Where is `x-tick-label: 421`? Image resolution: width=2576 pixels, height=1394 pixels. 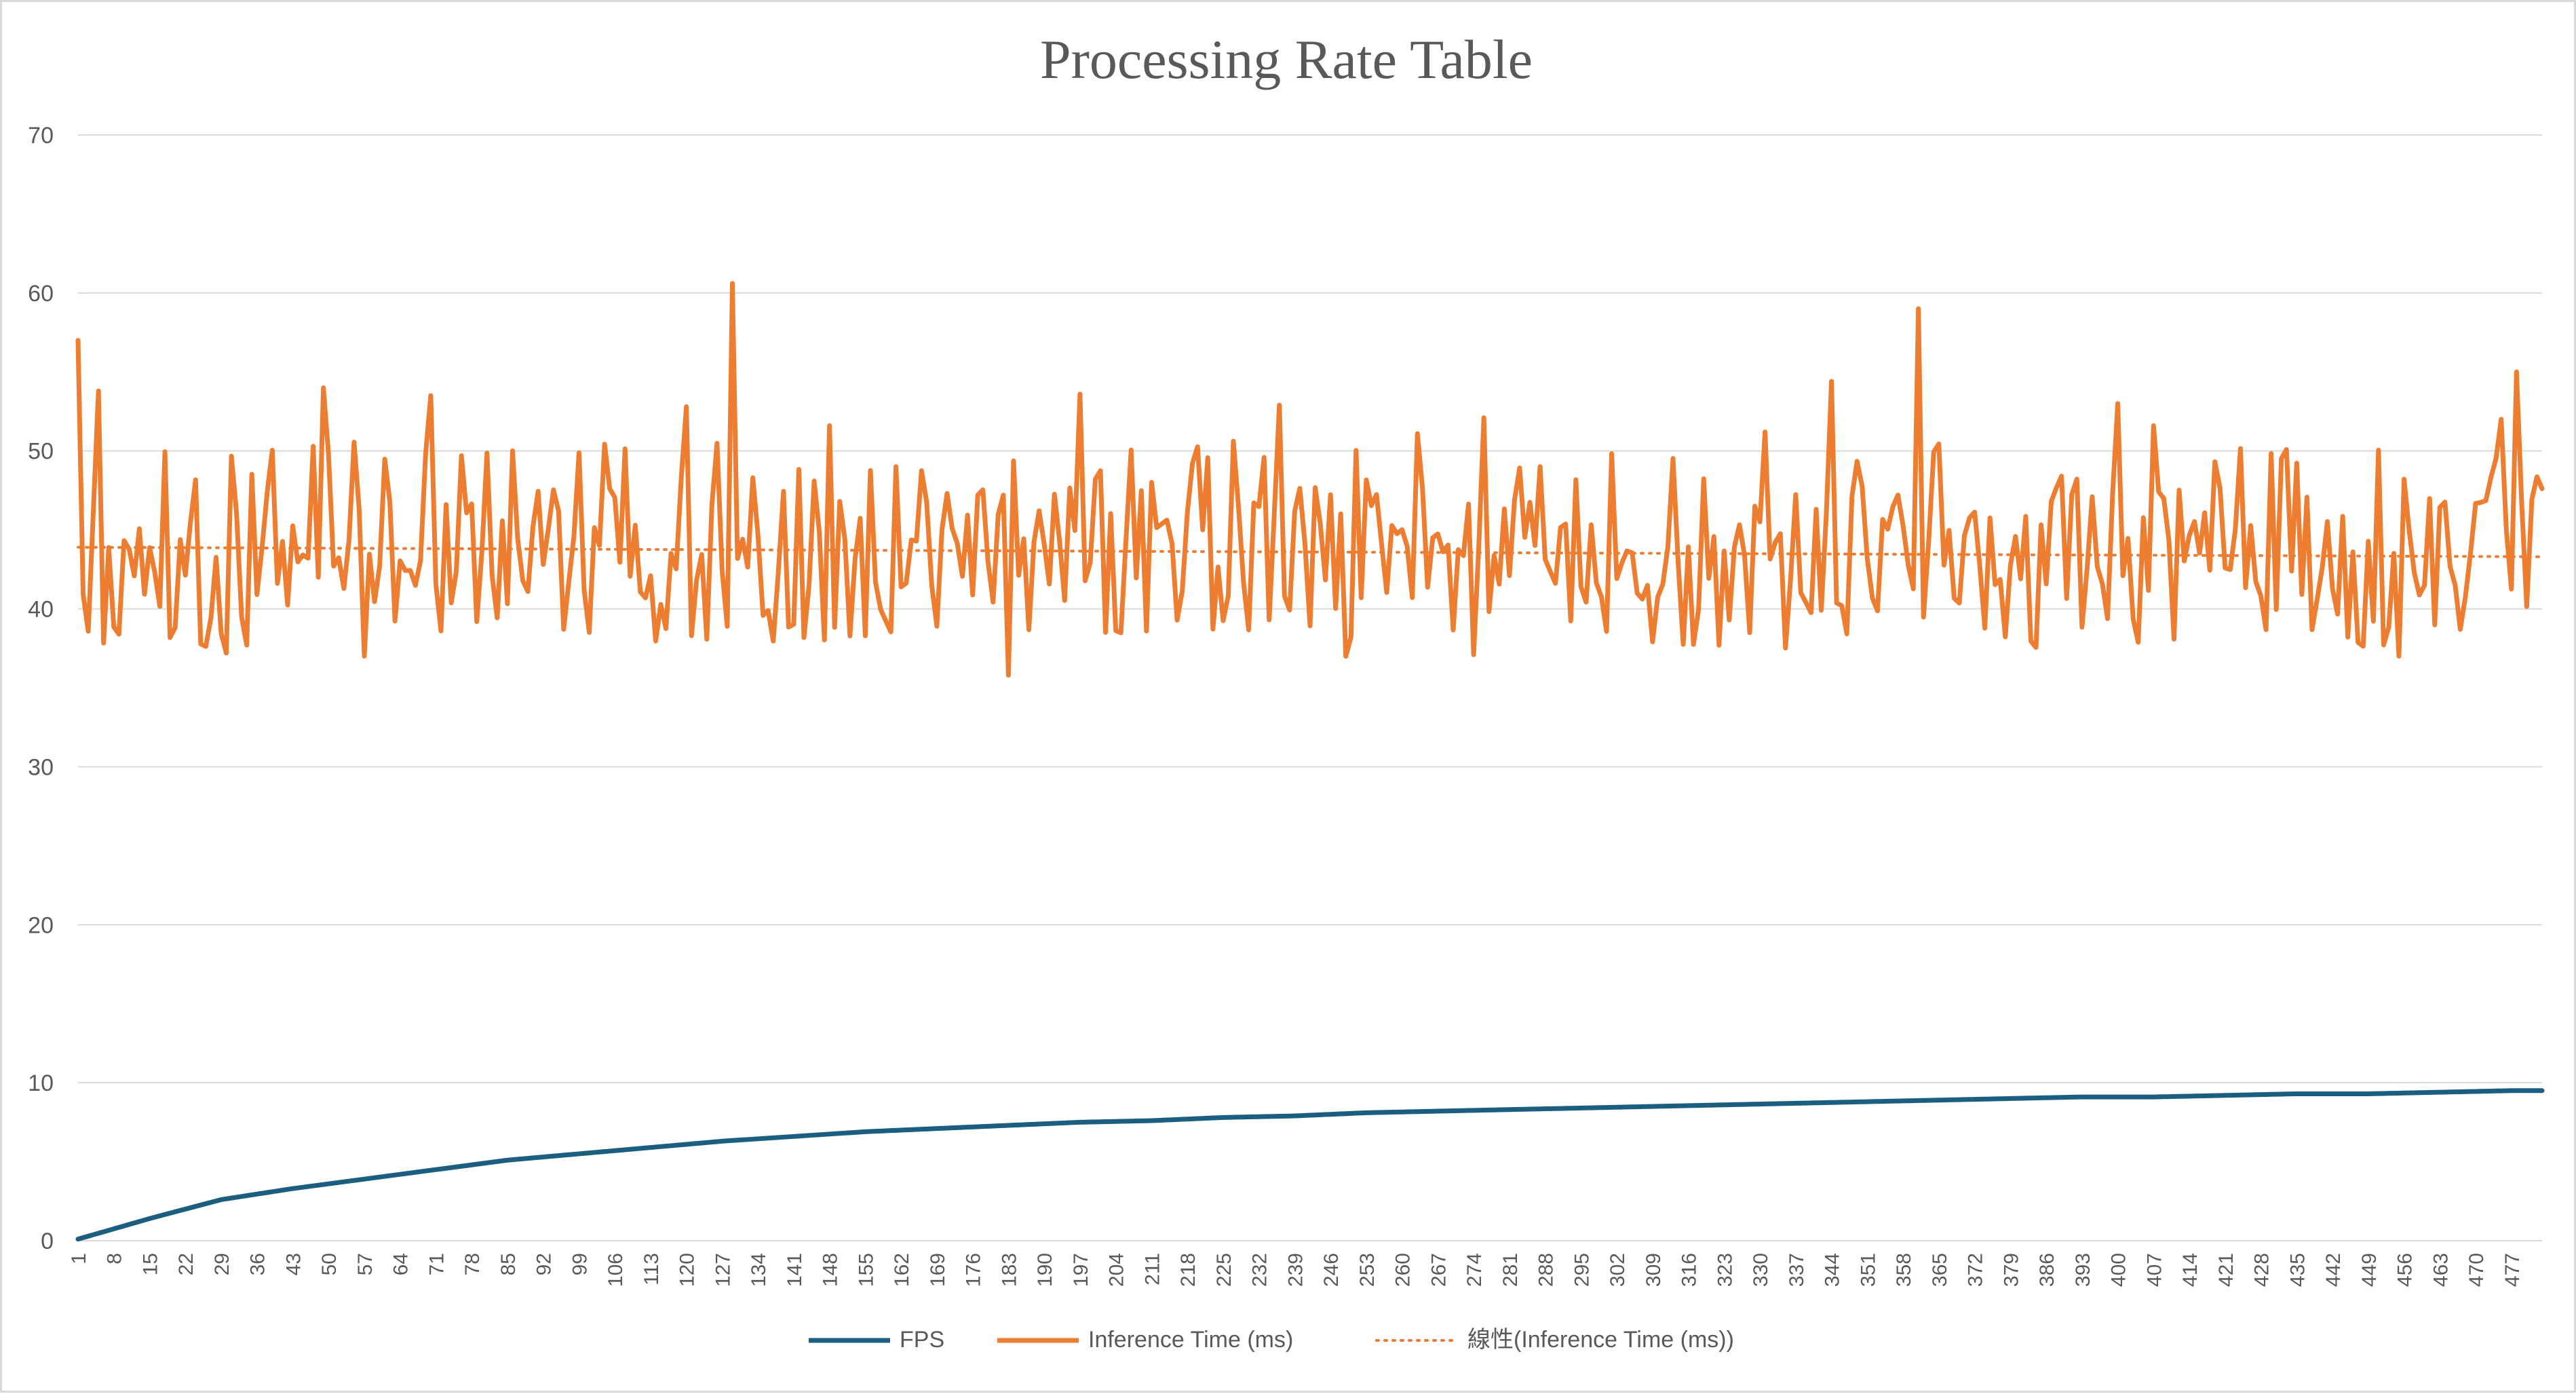 x-tick-label: 421 is located at coordinates (2226, 1270).